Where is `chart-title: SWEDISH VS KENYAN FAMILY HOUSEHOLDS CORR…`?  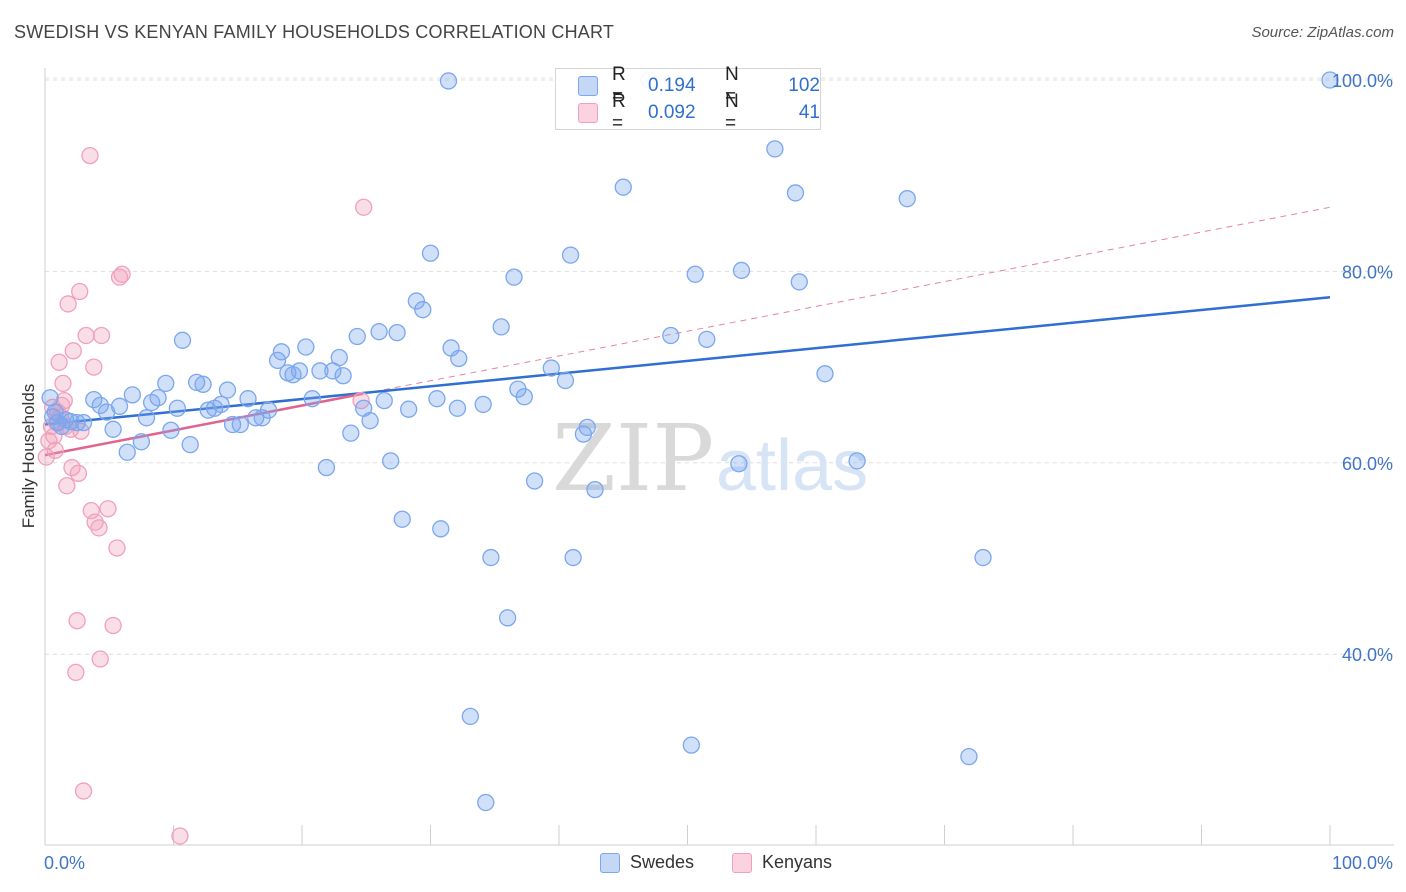
chart-title: SWEDISH VS KENYAN FAMILY HOUSEHOLDS CORR… is located at coordinates (314, 32).